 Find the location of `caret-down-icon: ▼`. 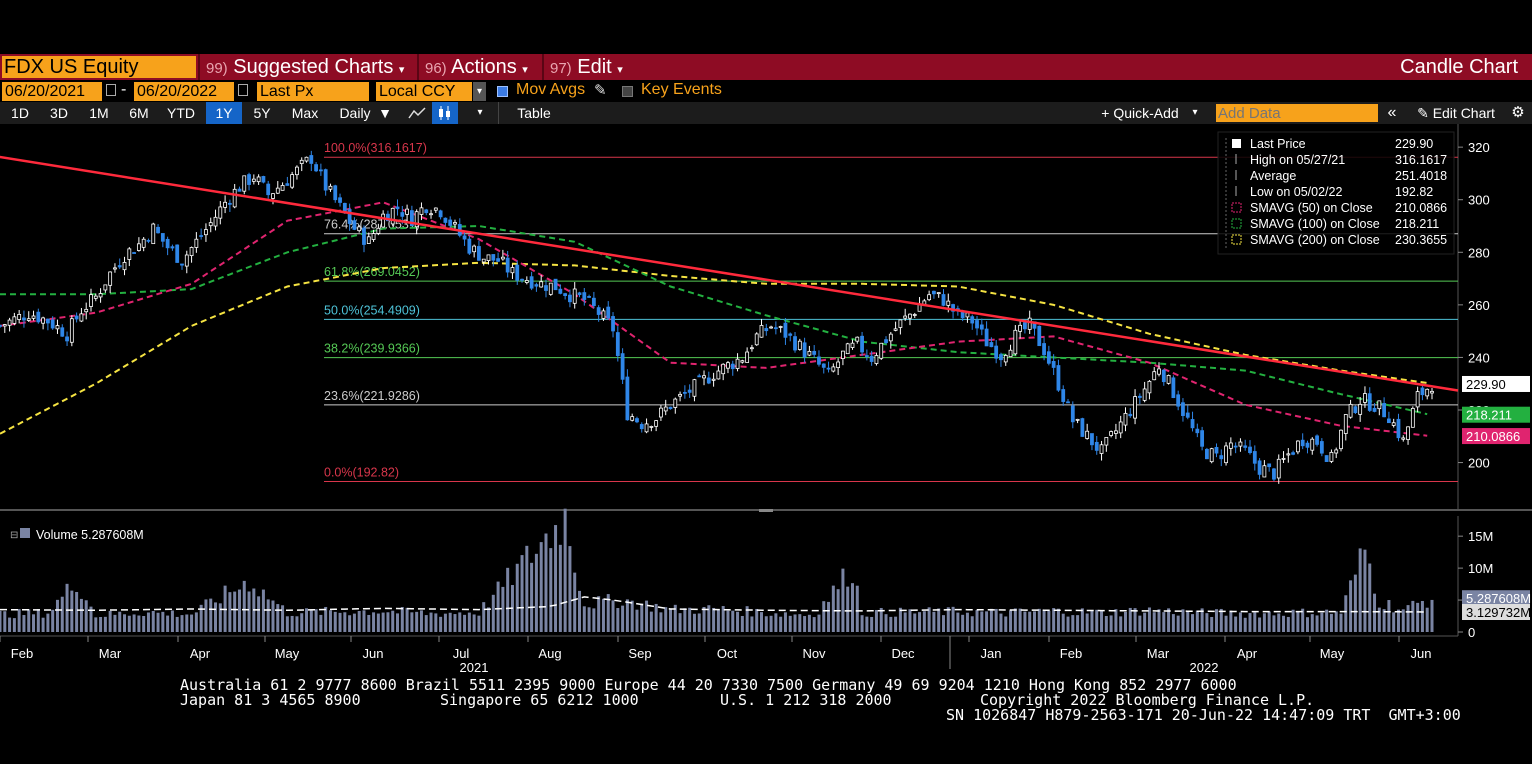

caret-down-icon: ▼ is located at coordinates (385, 113).